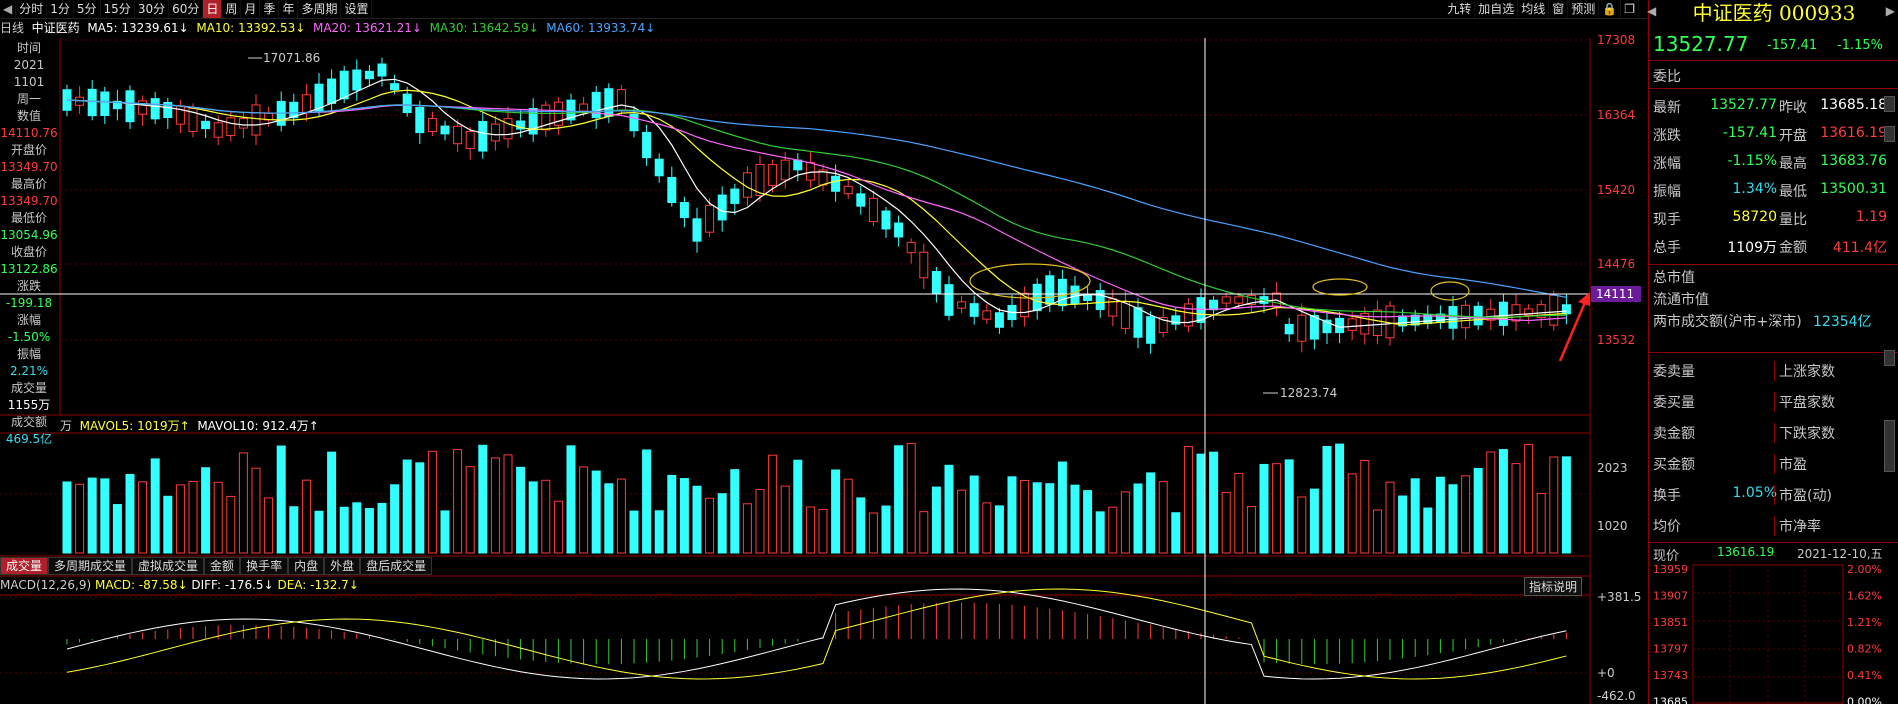 The width and height of the screenshot is (1898, 704). Describe the element at coordinates (60, 9) in the screenshot. I see `period-tab: 1分` at that location.